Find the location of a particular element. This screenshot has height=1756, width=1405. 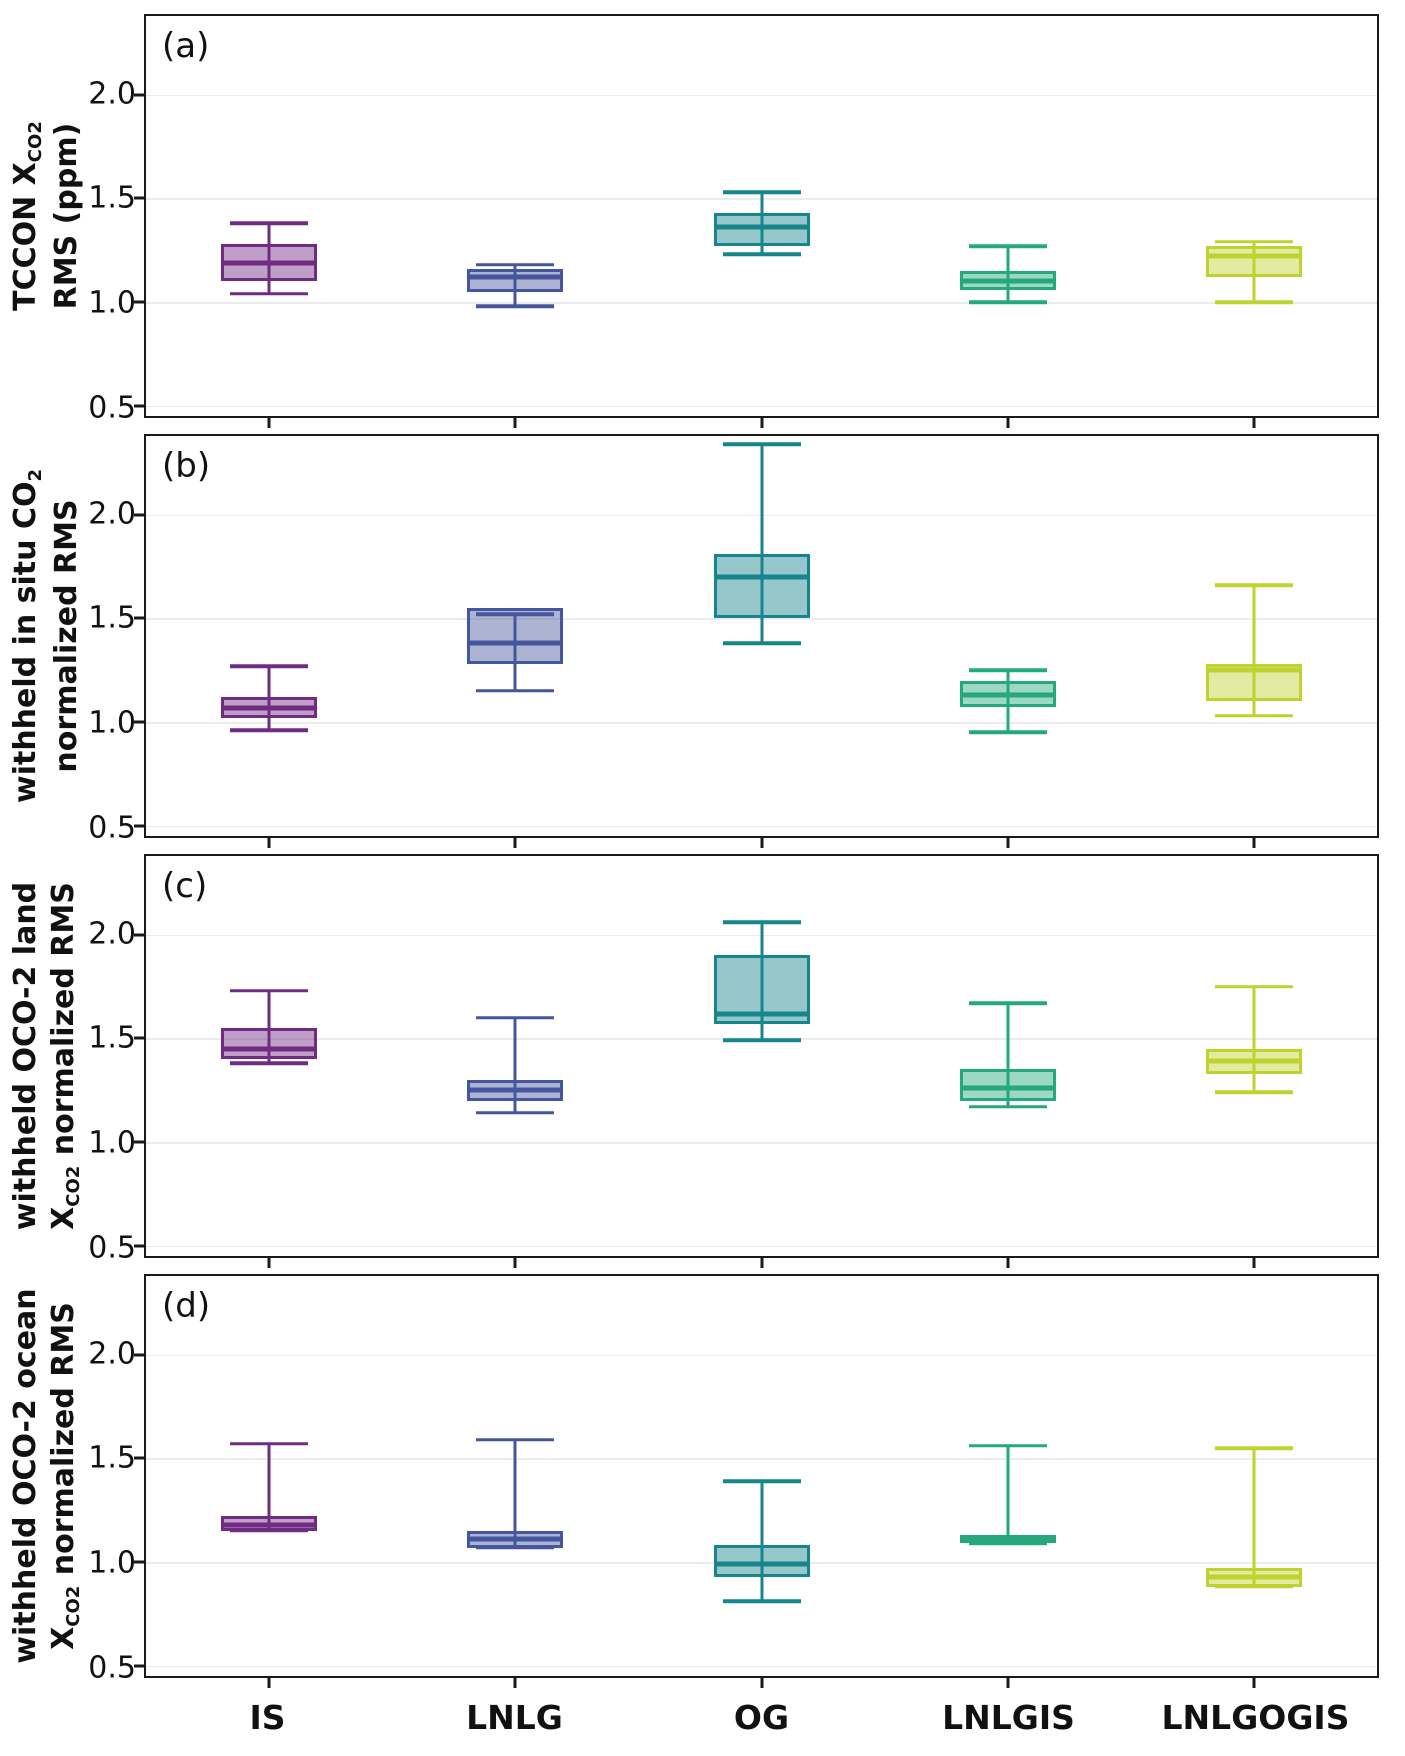

y-axis-label: withheld OCO-2 land XCO2 normalized RMS is located at coordinates (46, 1056).